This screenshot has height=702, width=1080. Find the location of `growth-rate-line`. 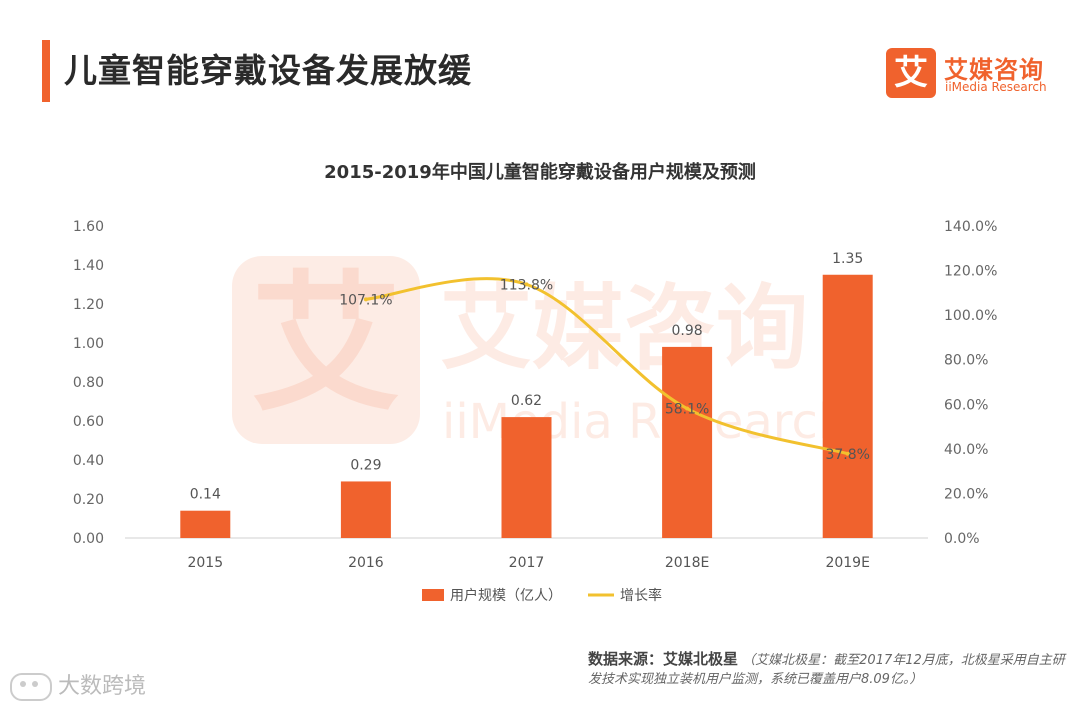

growth-rate-line is located at coordinates (607, 366).